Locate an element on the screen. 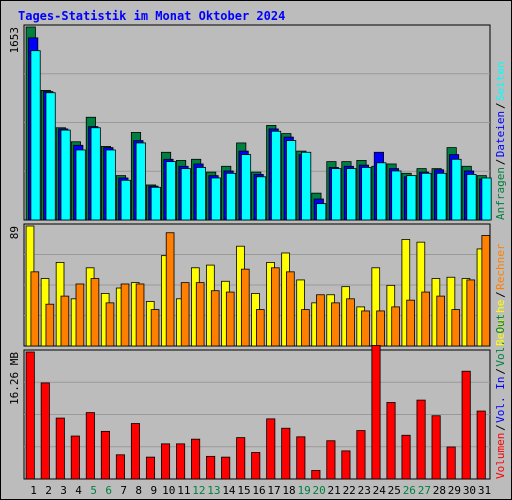  day-label-15: 15 is located at coordinates (243, 490).